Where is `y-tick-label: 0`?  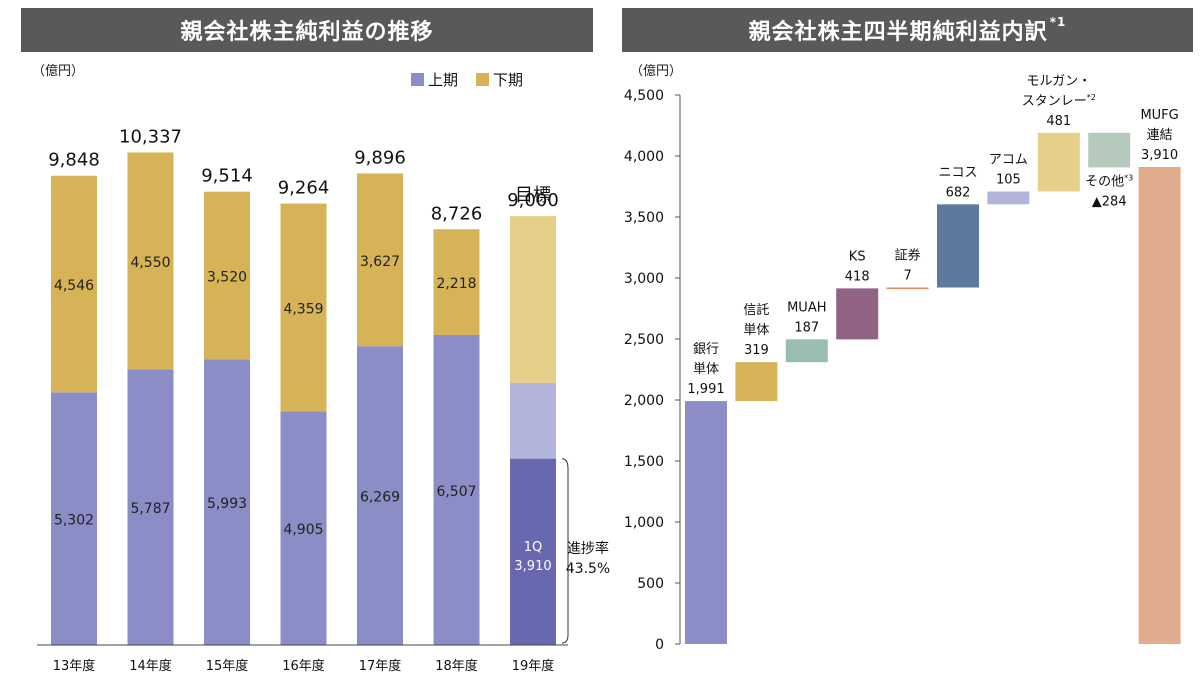 y-tick-label: 0 is located at coordinates (659, 645).